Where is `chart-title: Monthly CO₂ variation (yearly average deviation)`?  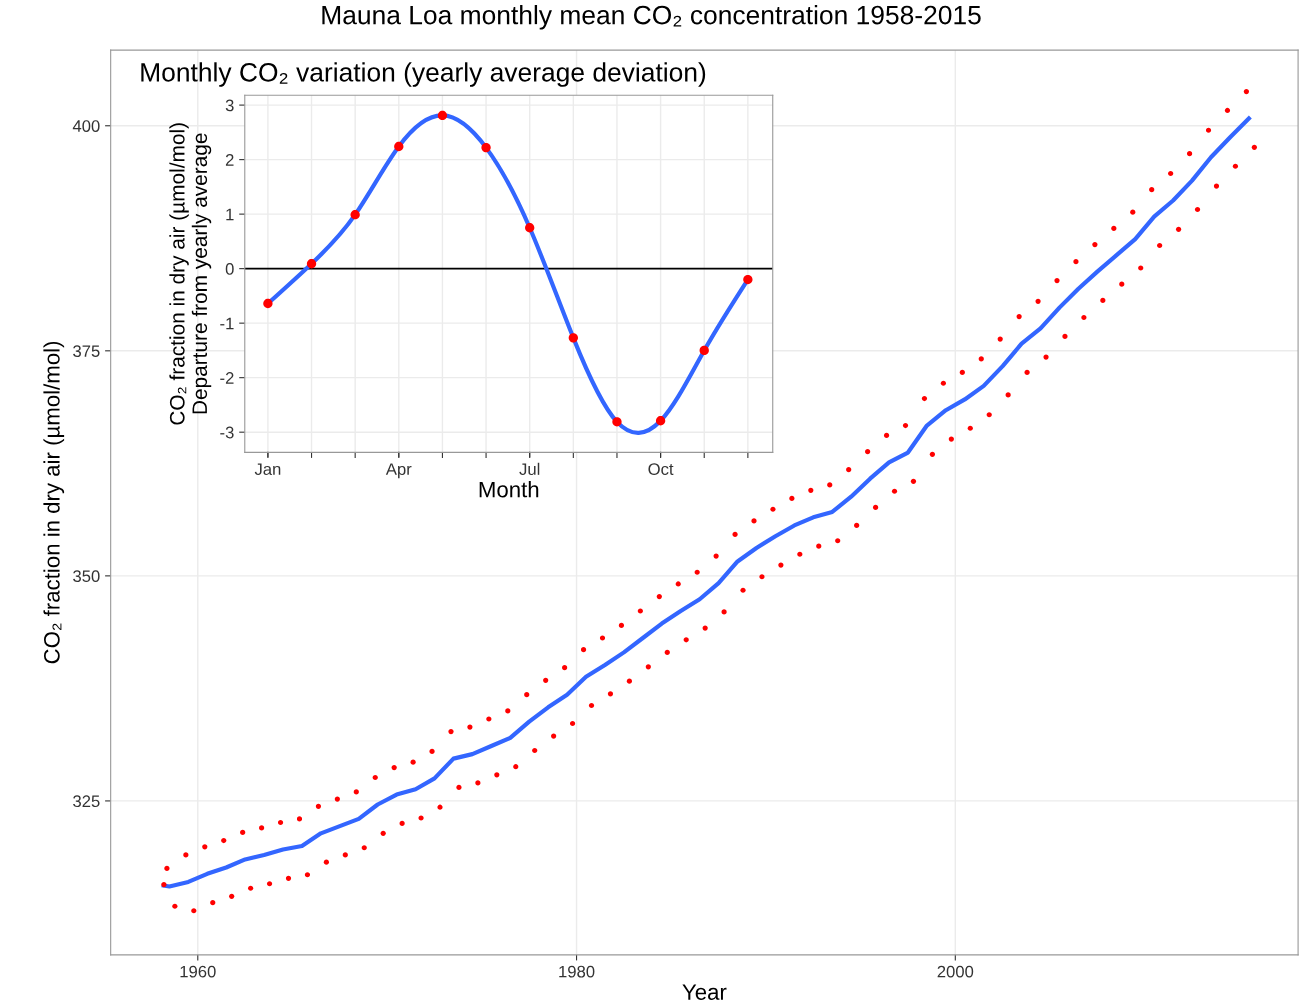 chart-title: Monthly CO₂ variation (yearly average deviation) is located at coordinates (423, 74).